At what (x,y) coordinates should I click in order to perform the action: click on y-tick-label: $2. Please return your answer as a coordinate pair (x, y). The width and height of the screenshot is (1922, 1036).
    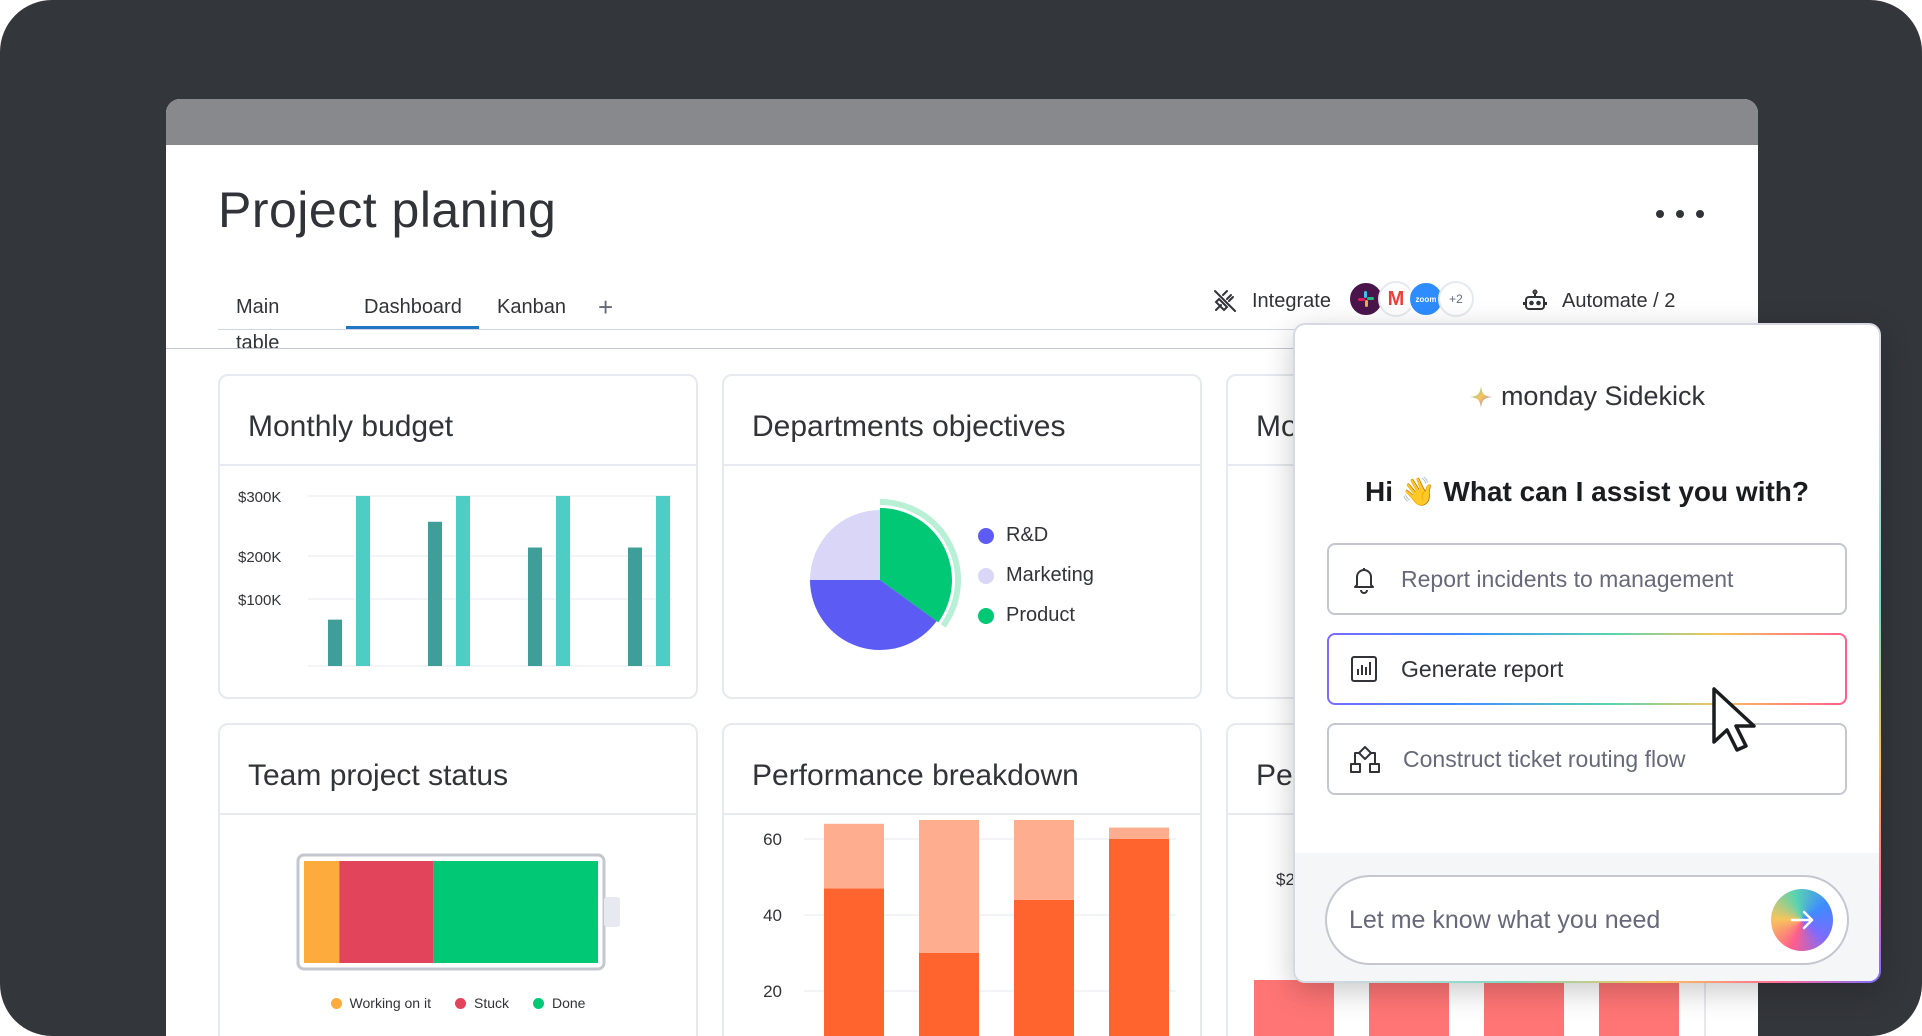
    Looking at the image, I should click on (1285, 879).